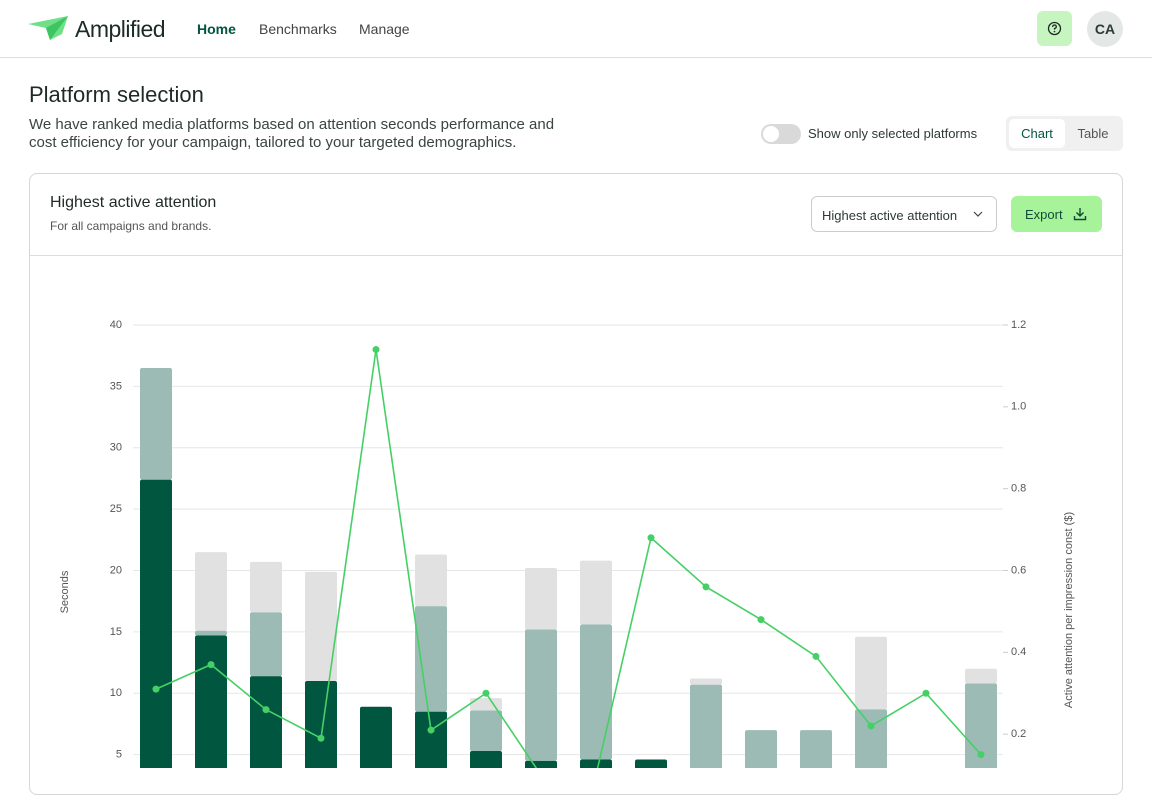 The image size is (1152, 795). I want to click on y-tick-label: 30, so click(116, 448).